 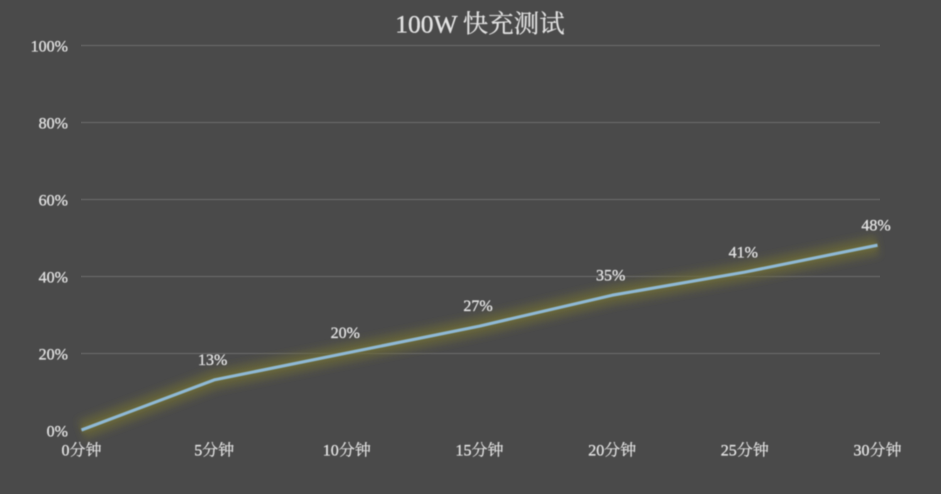 What do you see at coordinates (66, 451) in the screenshot?
I see `svg-text: 0` at bounding box center [66, 451].